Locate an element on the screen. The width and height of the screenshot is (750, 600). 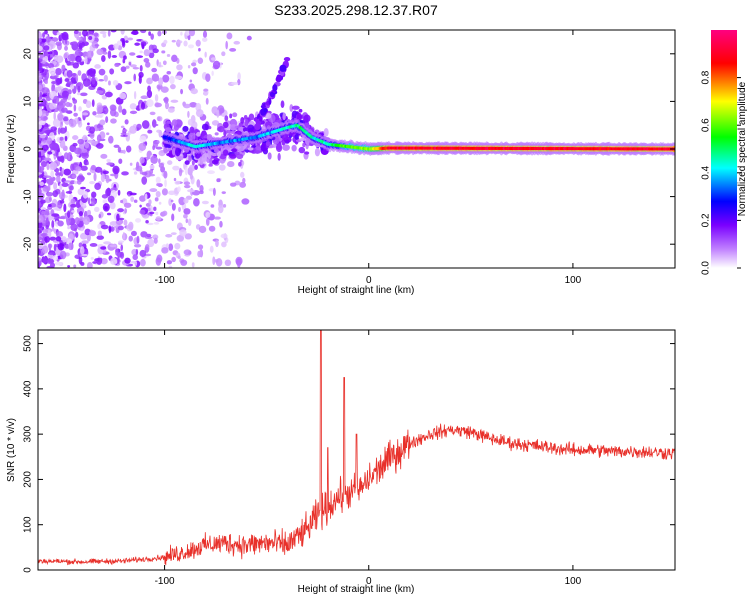
colorbar-tick-label: 0.6 is located at coordinates (706, 125).